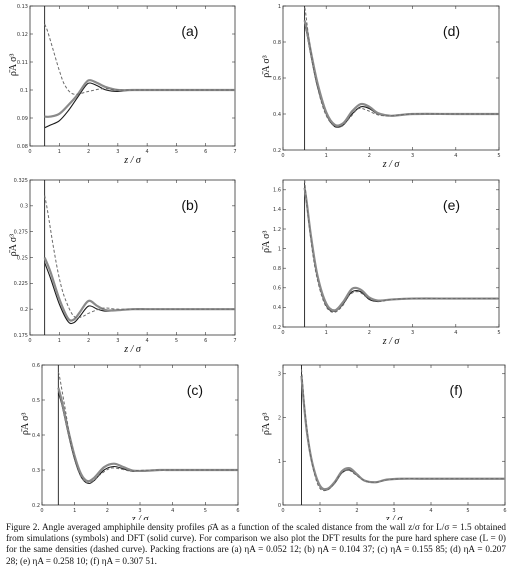 The height and width of the screenshot is (579, 511). I want to click on panel-c: 0 1 2 3 4 5 6 0.2 0.3 0.4 0.5 0.6 (c) z / σ ρ̄A σ³, so click(130, 441).